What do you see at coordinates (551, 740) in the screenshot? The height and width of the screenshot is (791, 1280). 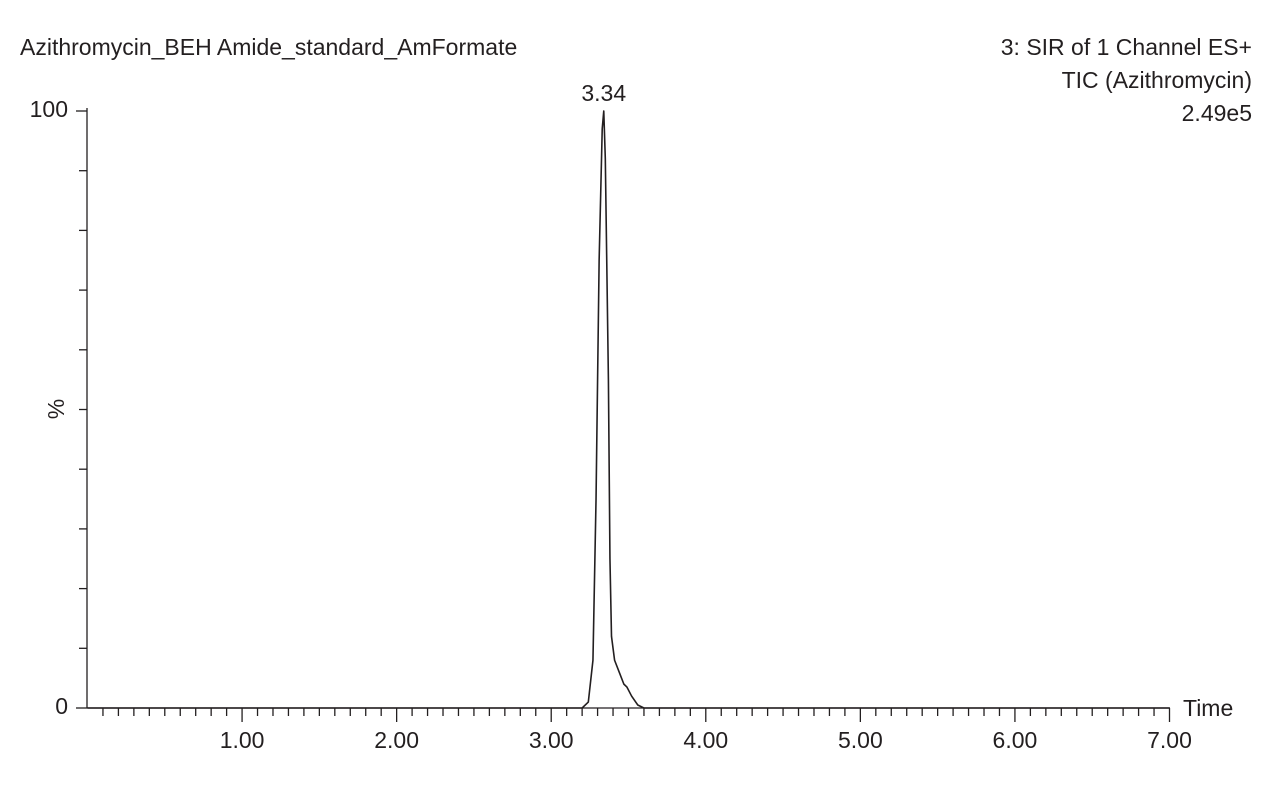 I see `x-tick-label: 3.00` at bounding box center [551, 740].